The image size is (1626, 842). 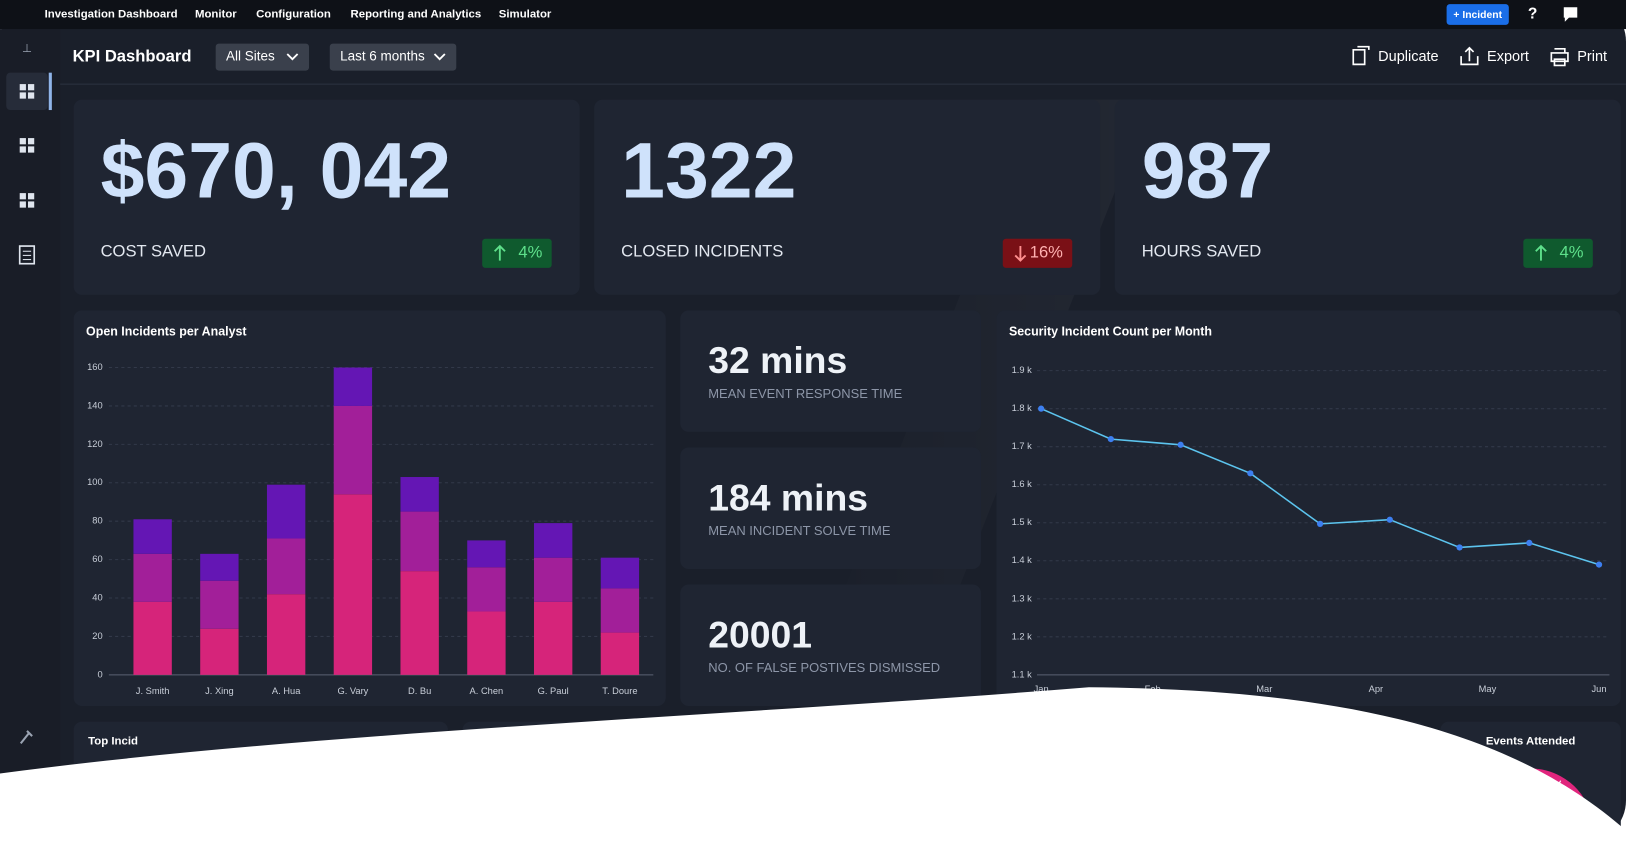 I want to click on help-button: ?, so click(x=1532, y=14).